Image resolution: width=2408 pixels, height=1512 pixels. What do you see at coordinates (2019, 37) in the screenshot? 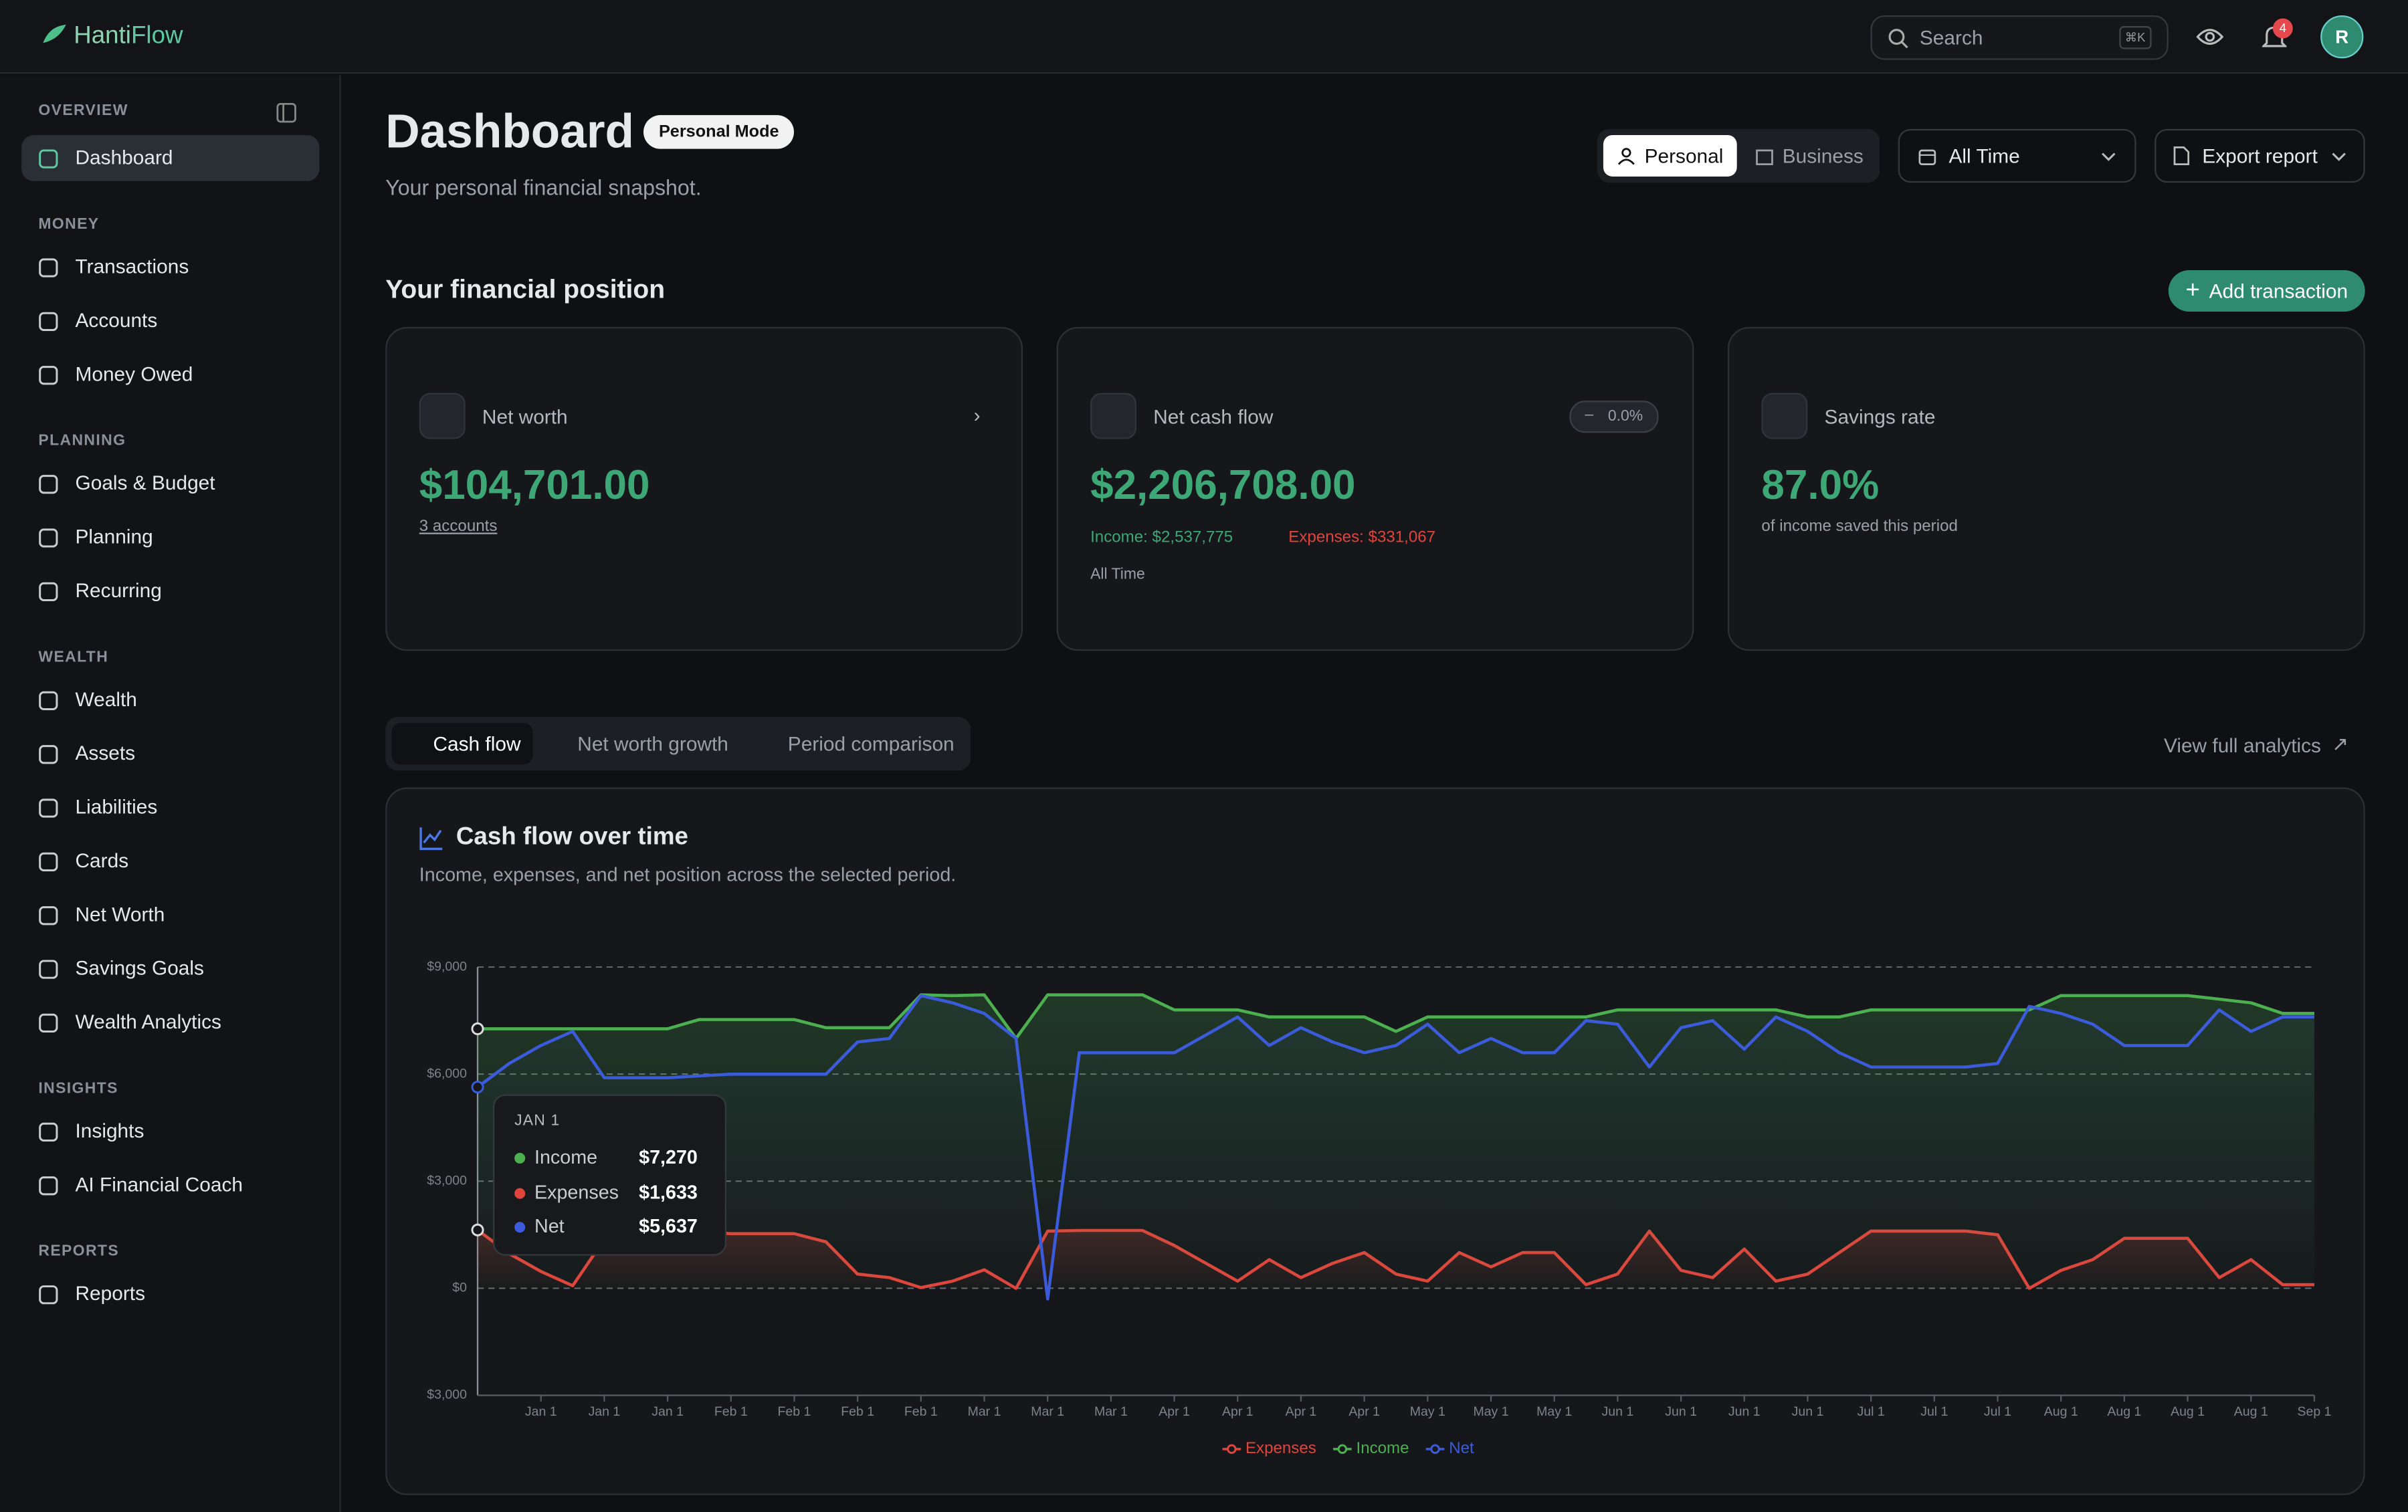
I see `search-box: Search ⌘K` at bounding box center [2019, 37].